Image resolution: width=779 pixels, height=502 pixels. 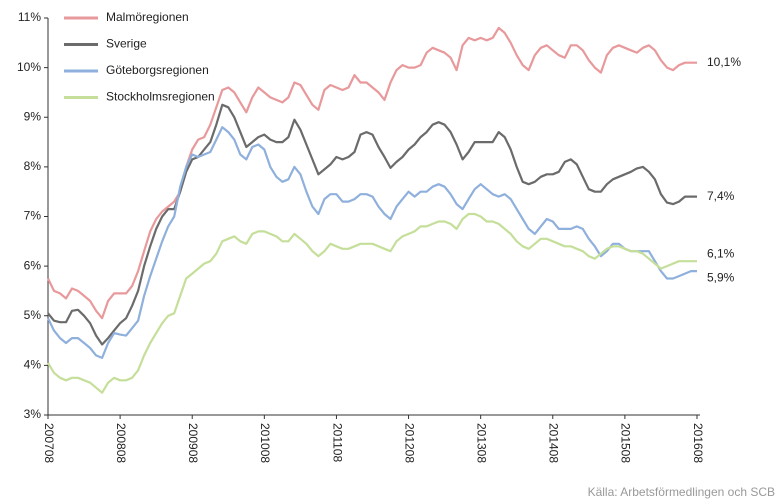 I want to click on legend-label: Stockholmsregionen, so click(x=160, y=97).